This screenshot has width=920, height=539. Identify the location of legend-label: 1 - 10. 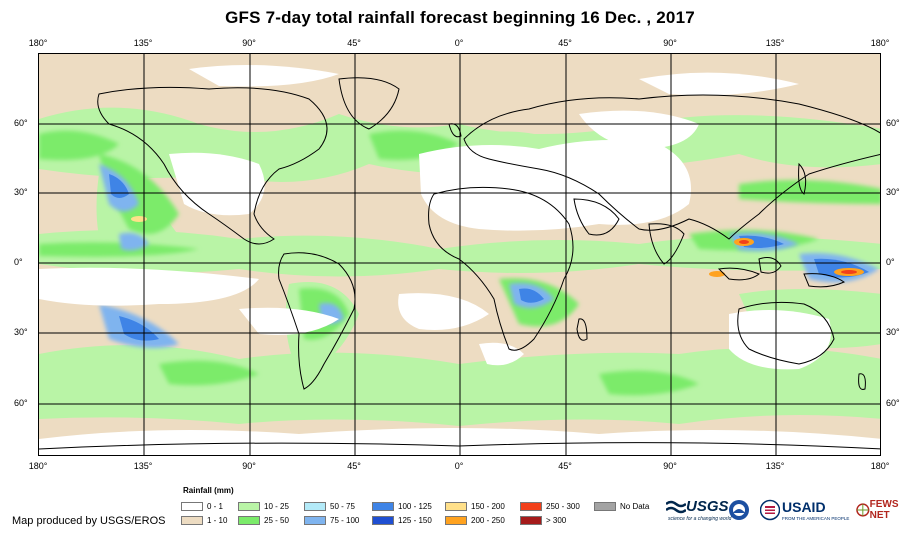
(217, 520).